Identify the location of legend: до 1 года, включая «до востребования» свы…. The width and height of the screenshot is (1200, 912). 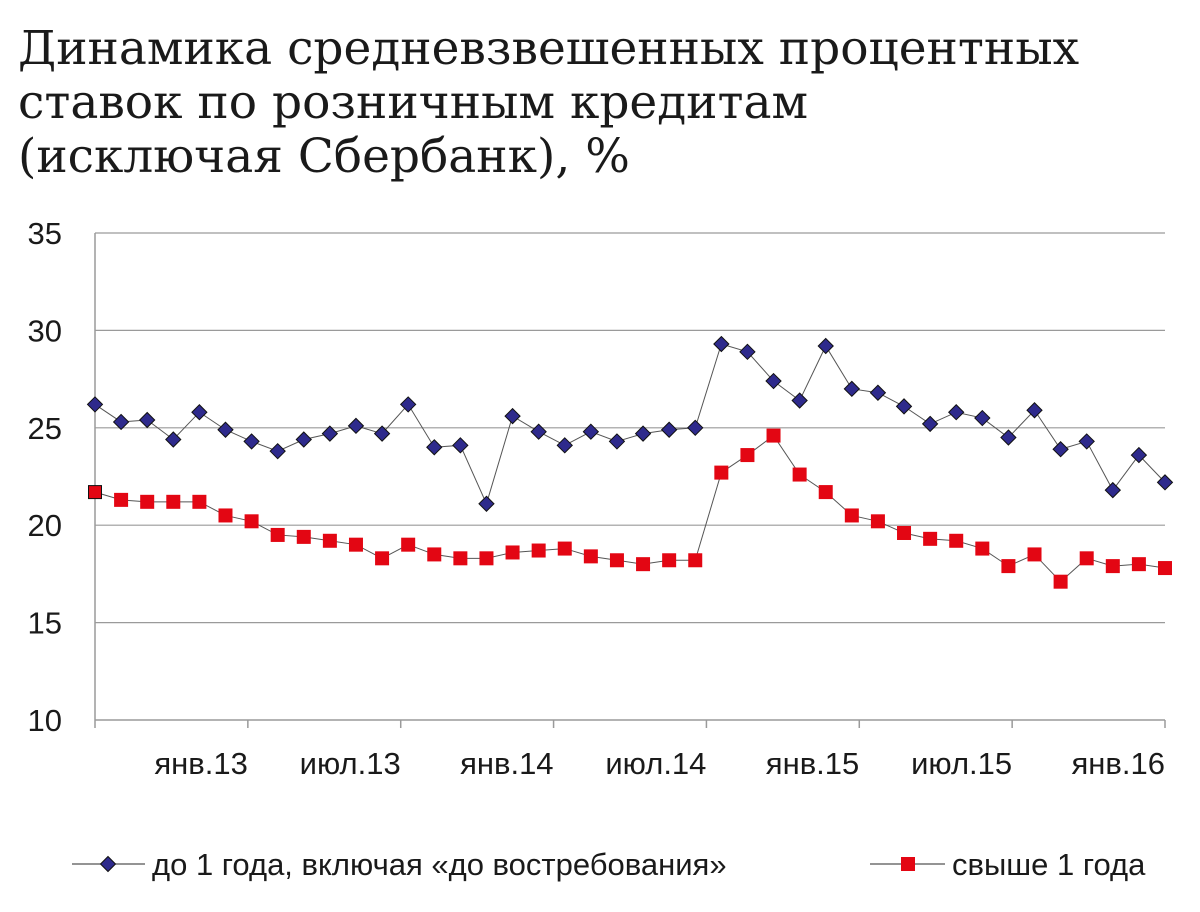
(609, 864).